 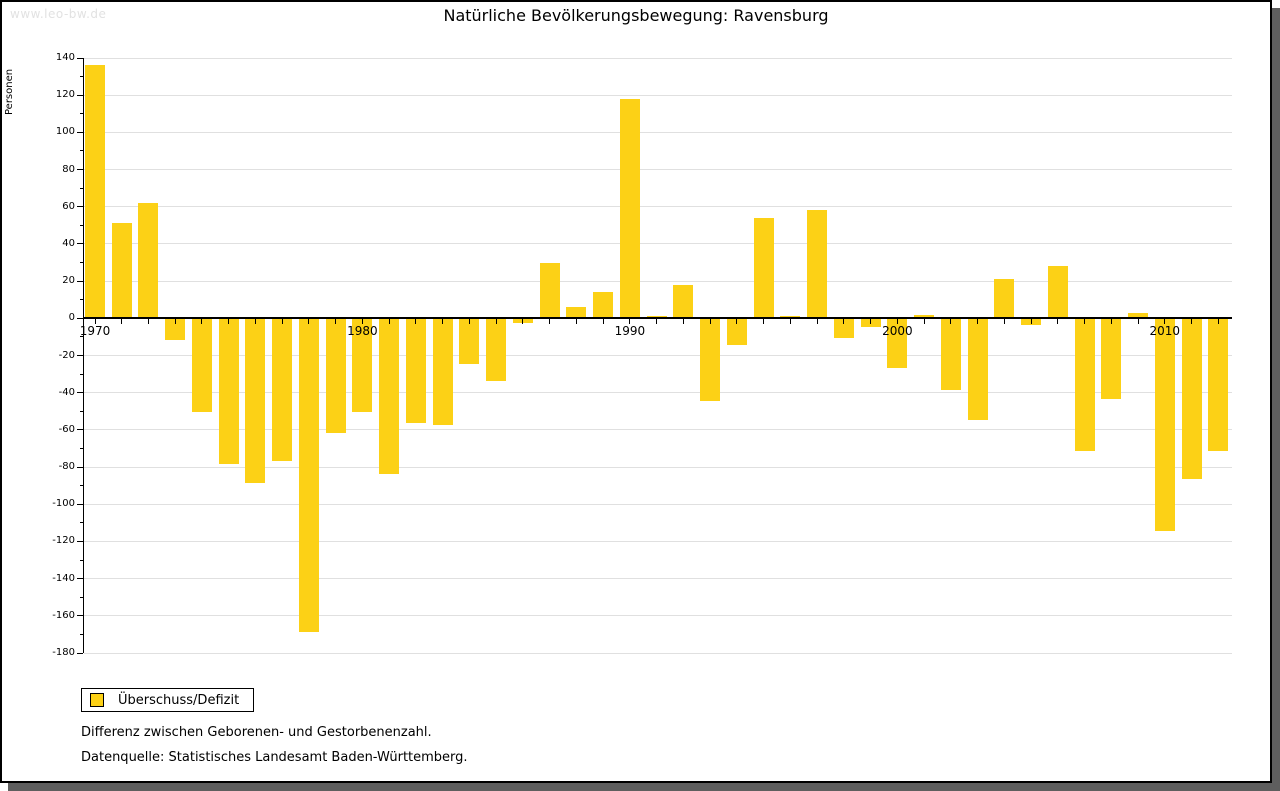 I want to click on x-tick-1977, so click(x=282, y=322).